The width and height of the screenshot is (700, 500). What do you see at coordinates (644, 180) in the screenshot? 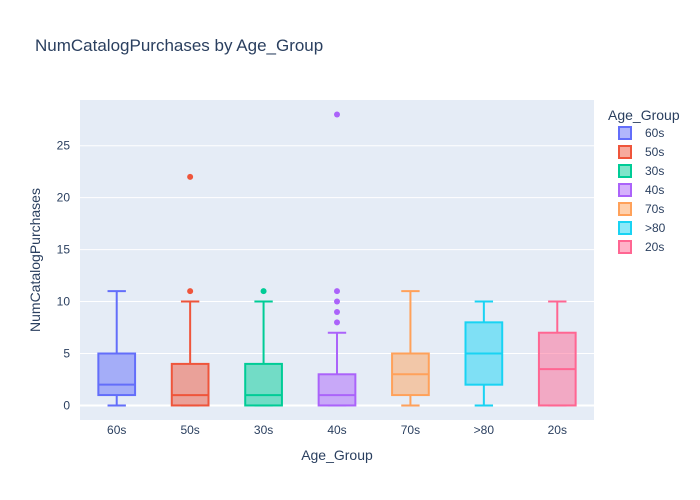
I see `legend: Age_Group 60s 50s 30s 40s 70s >80 20s` at bounding box center [644, 180].